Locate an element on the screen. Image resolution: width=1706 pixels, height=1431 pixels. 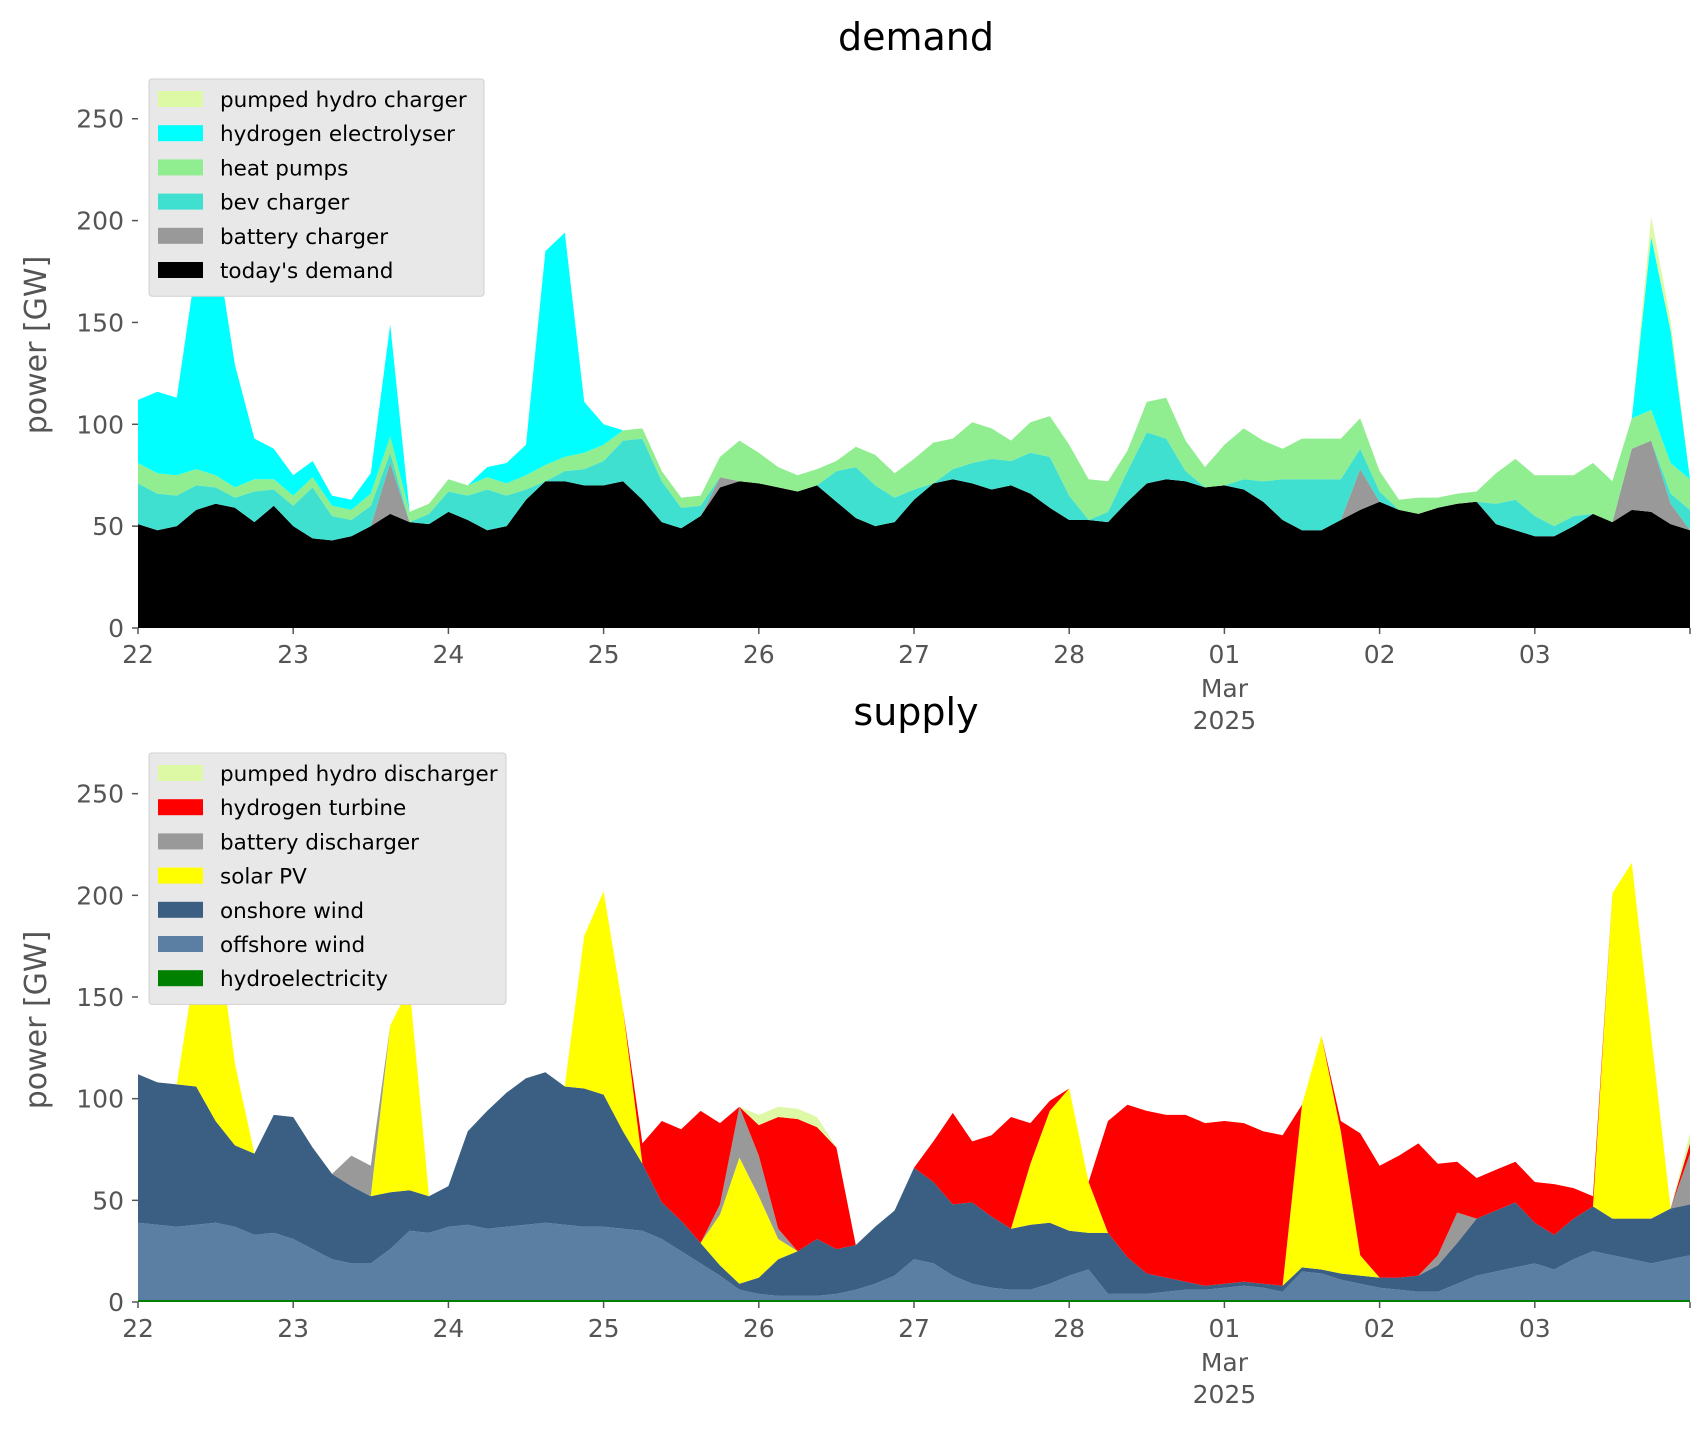
legend-label-onshore-wind: onshore wind is located at coordinates (292, 911).